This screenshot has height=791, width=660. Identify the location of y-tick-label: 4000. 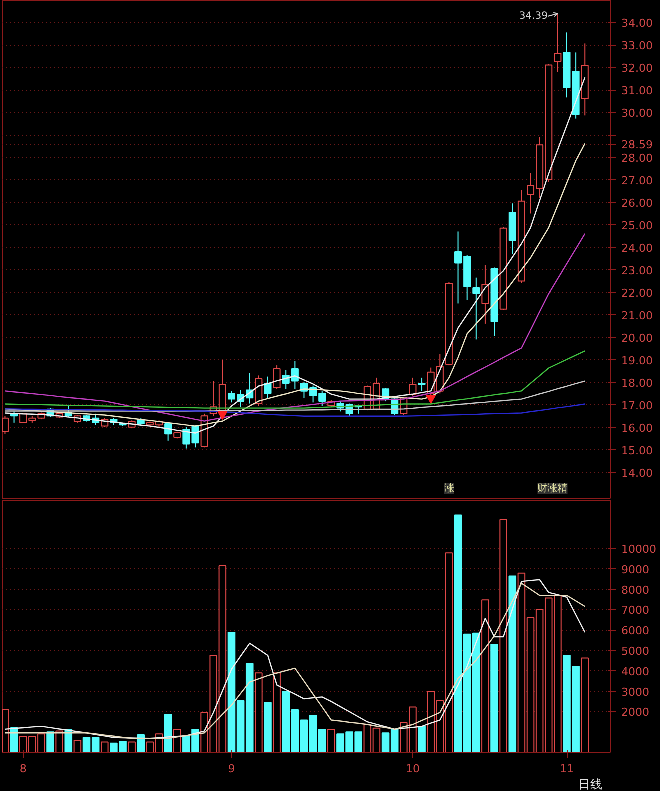
(636, 671).